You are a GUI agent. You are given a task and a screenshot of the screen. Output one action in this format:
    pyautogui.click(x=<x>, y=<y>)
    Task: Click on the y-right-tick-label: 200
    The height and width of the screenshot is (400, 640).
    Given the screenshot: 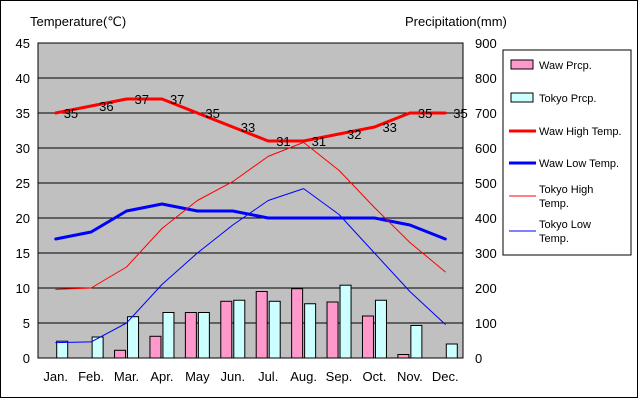 What is the action you would take?
    pyautogui.click(x=486, y=288)
    